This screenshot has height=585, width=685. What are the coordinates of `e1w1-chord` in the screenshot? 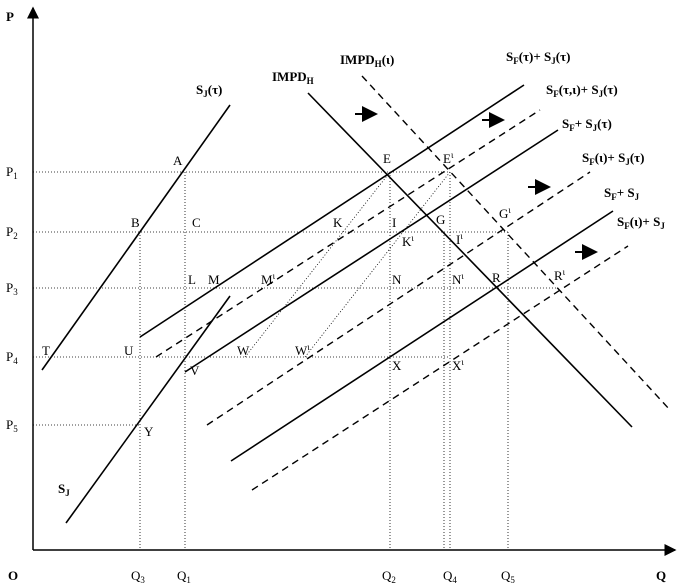 It's located at (377, 264).